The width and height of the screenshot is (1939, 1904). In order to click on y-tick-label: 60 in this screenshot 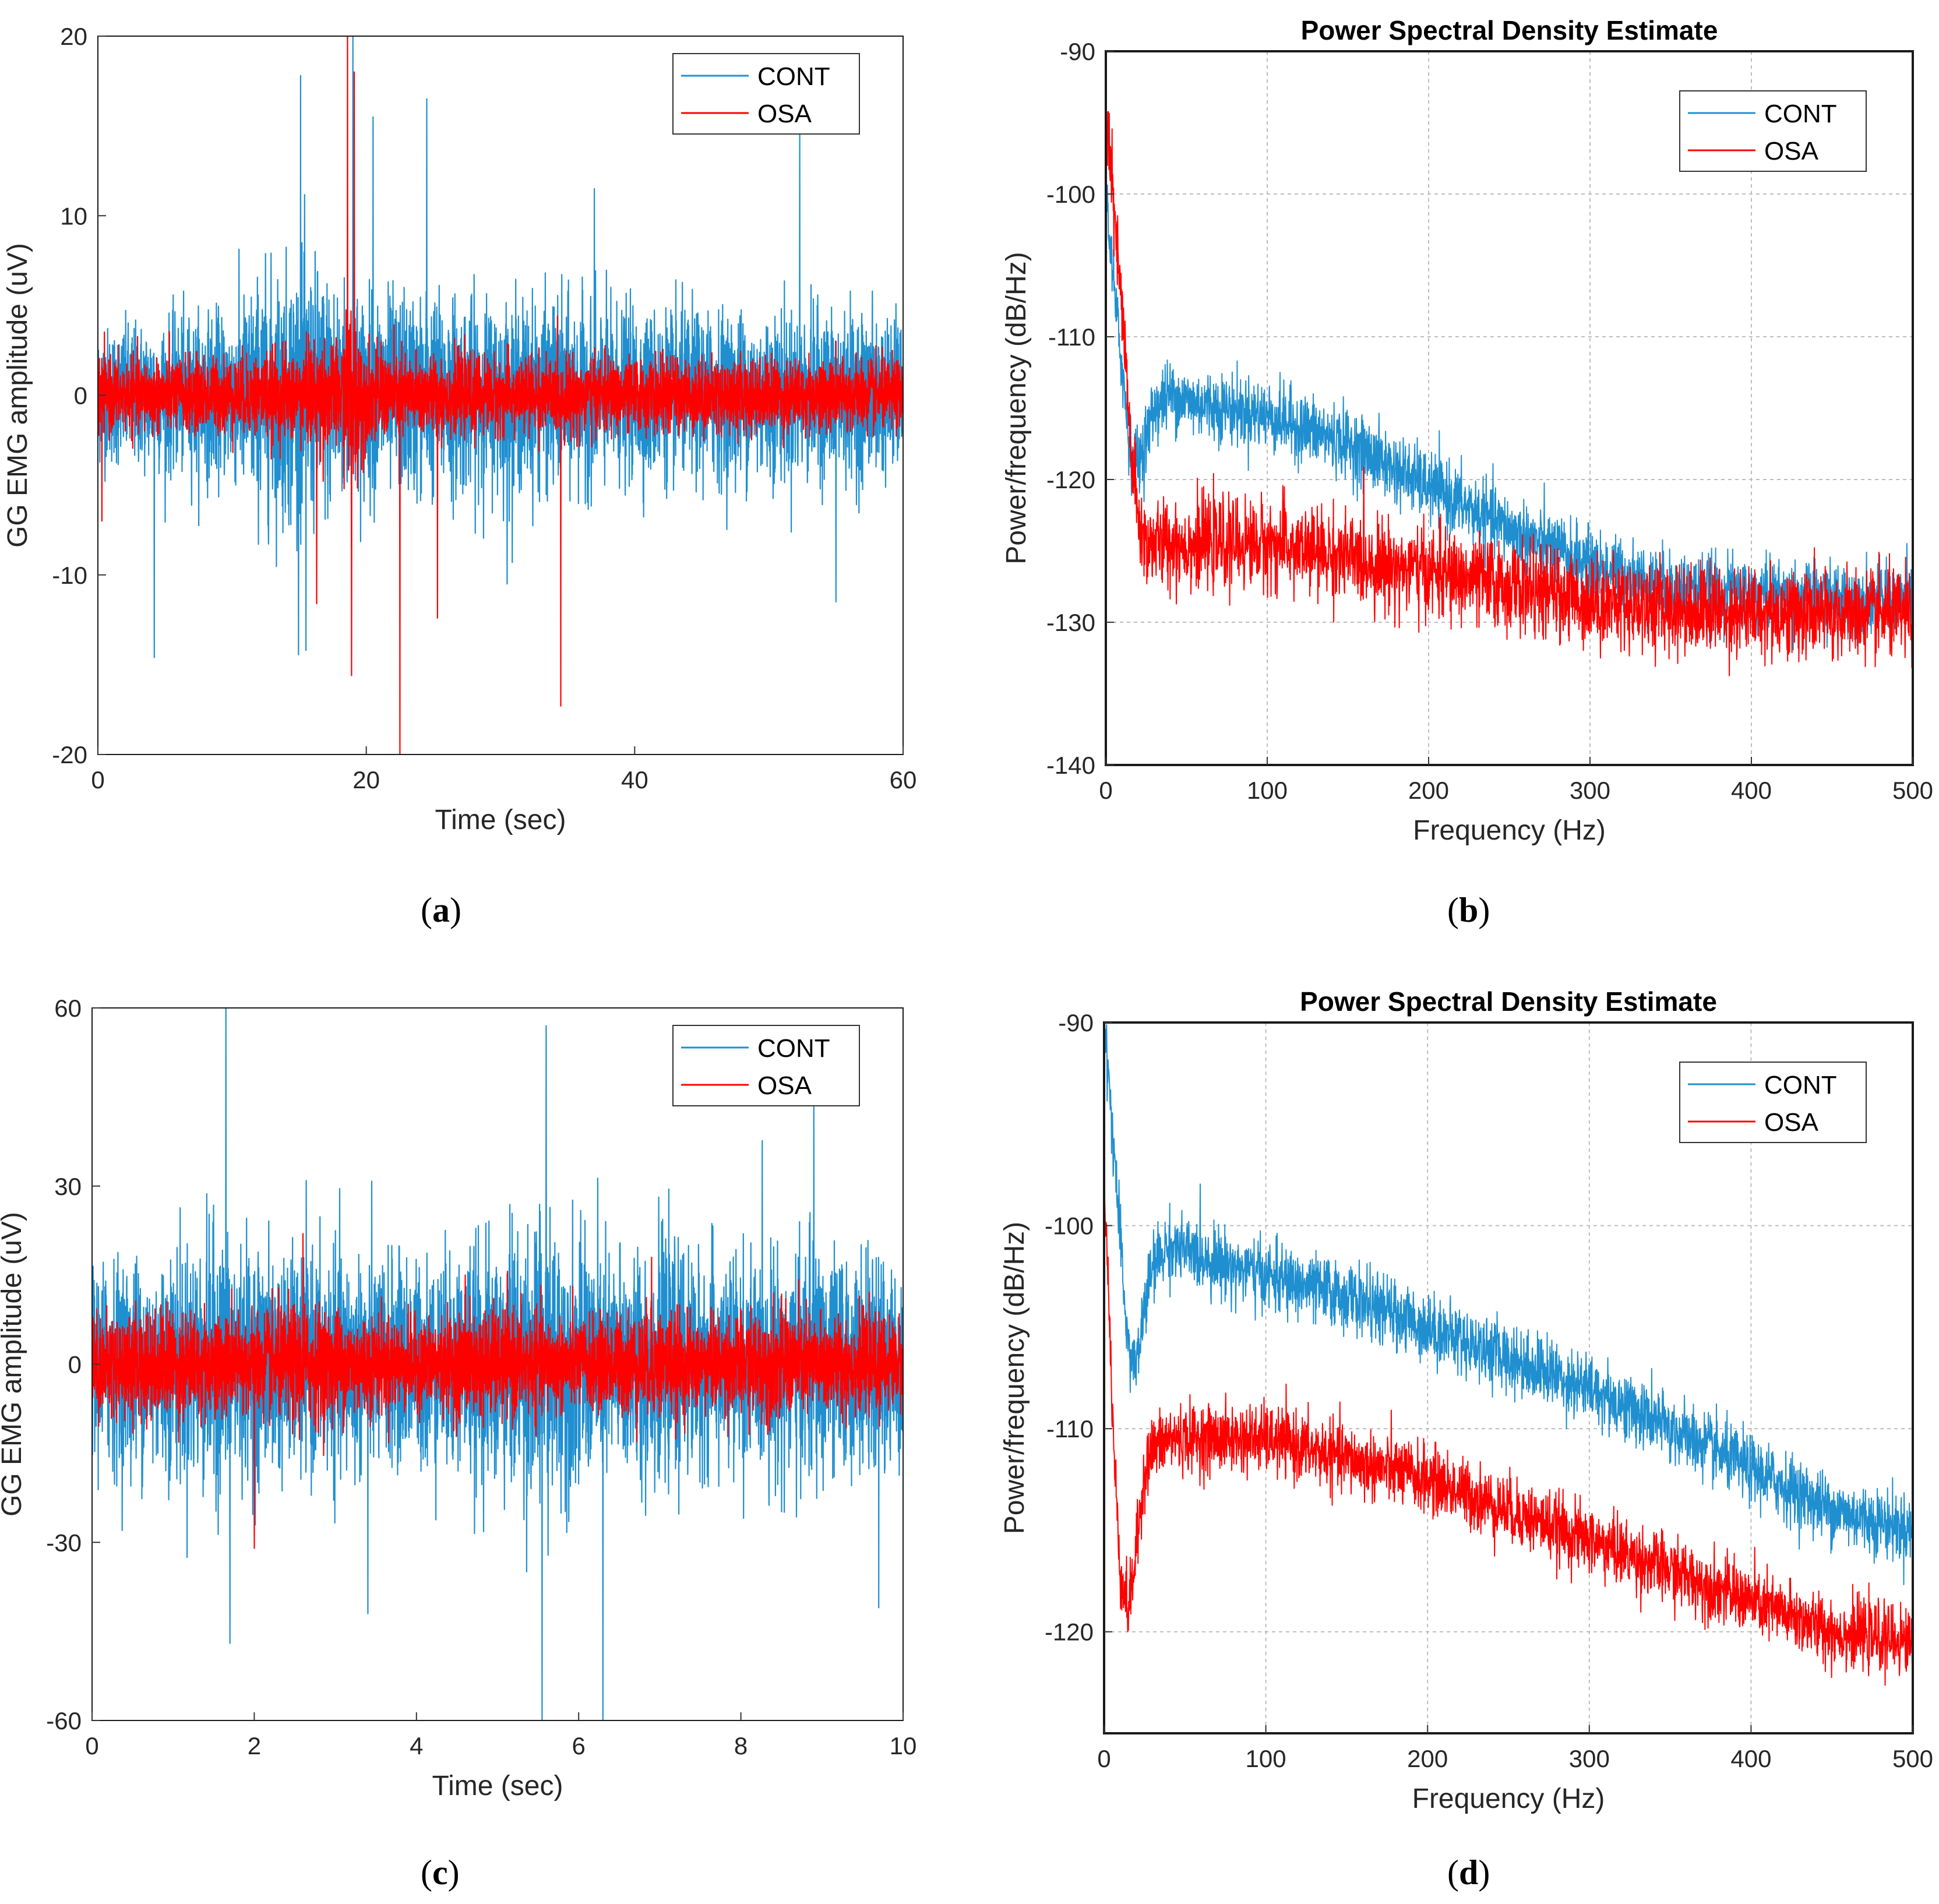, I will do `click(68, 1008)`.